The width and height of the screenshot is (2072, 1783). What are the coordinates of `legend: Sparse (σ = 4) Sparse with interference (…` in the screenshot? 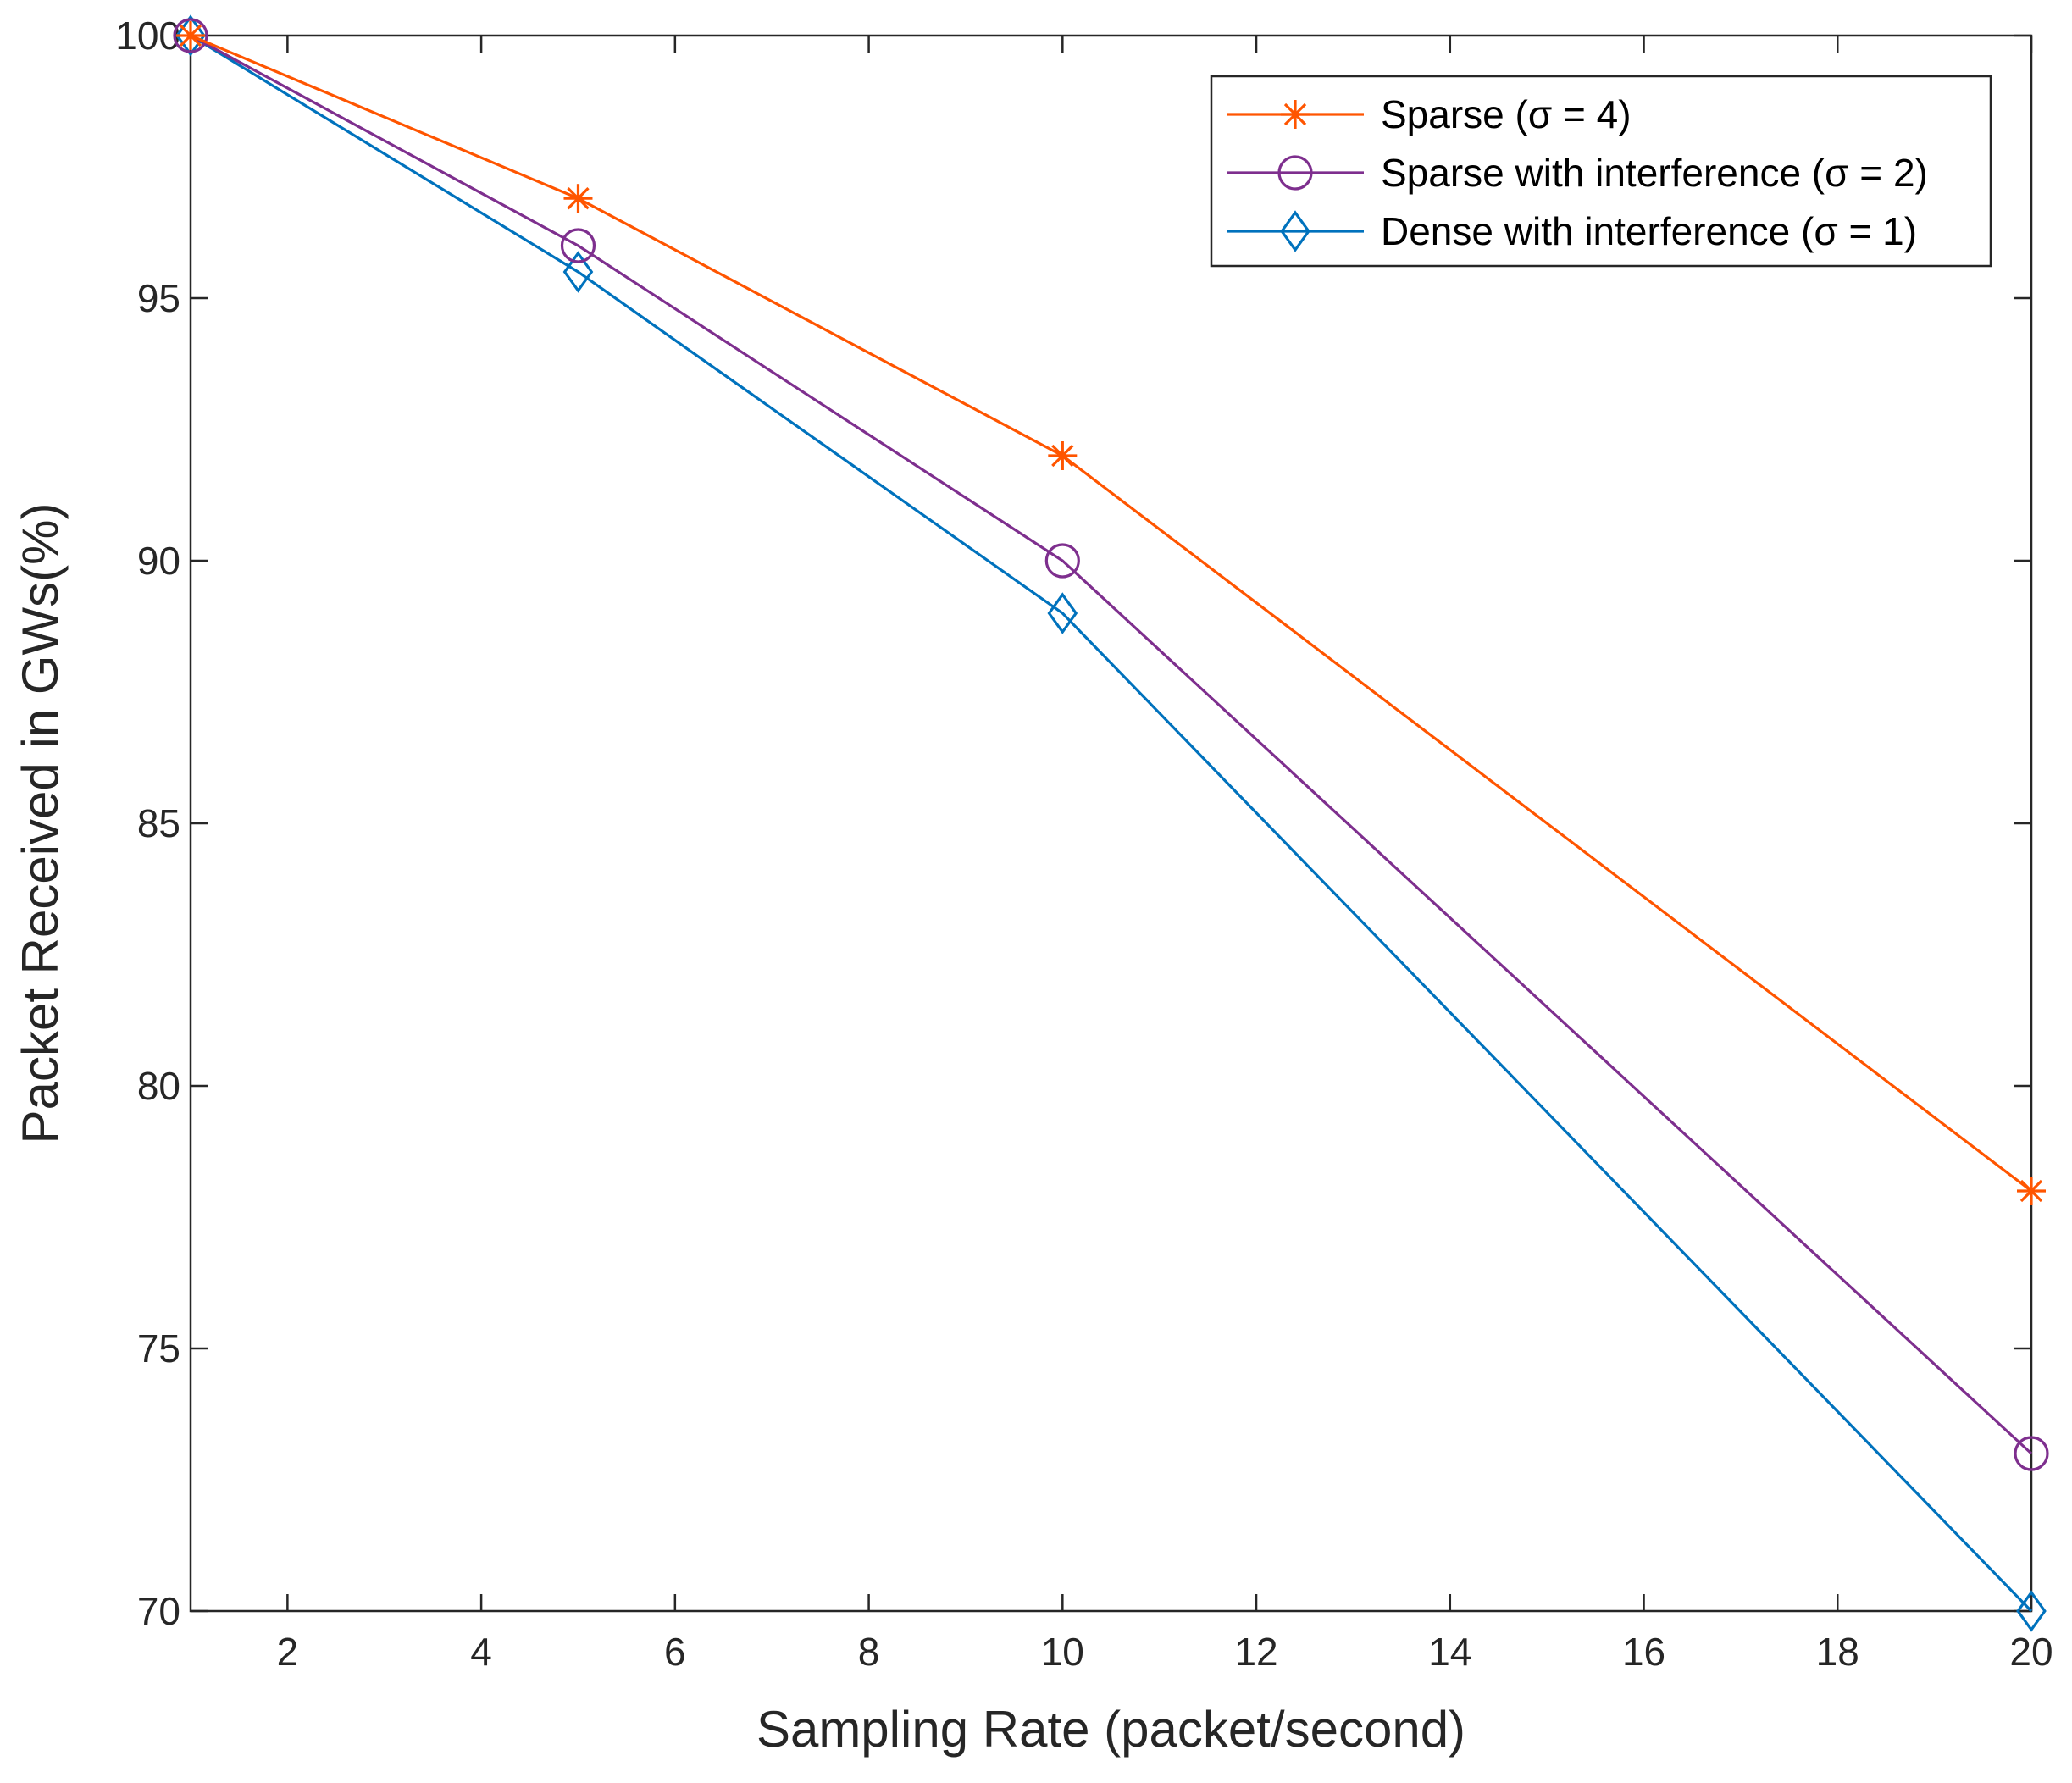 It's located at (1601, 171).